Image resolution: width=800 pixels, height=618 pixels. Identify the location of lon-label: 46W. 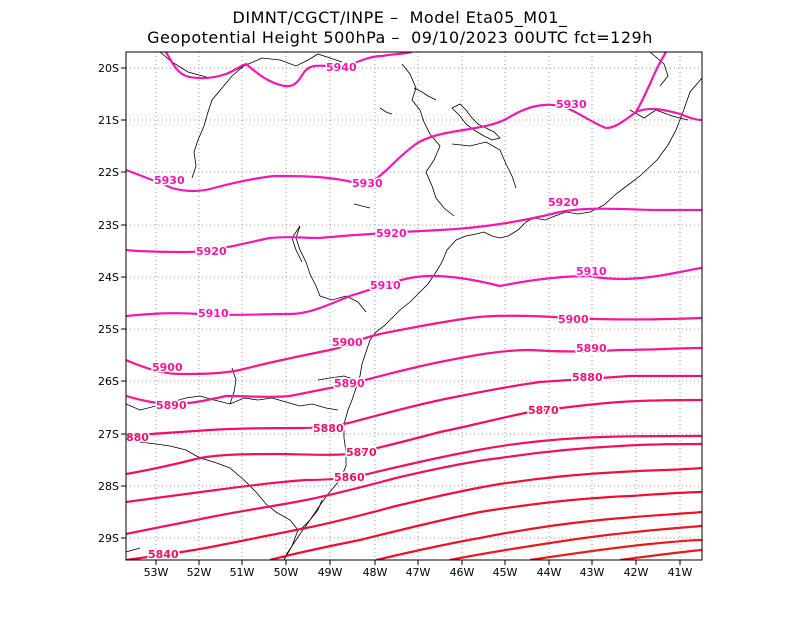
(462, 572).